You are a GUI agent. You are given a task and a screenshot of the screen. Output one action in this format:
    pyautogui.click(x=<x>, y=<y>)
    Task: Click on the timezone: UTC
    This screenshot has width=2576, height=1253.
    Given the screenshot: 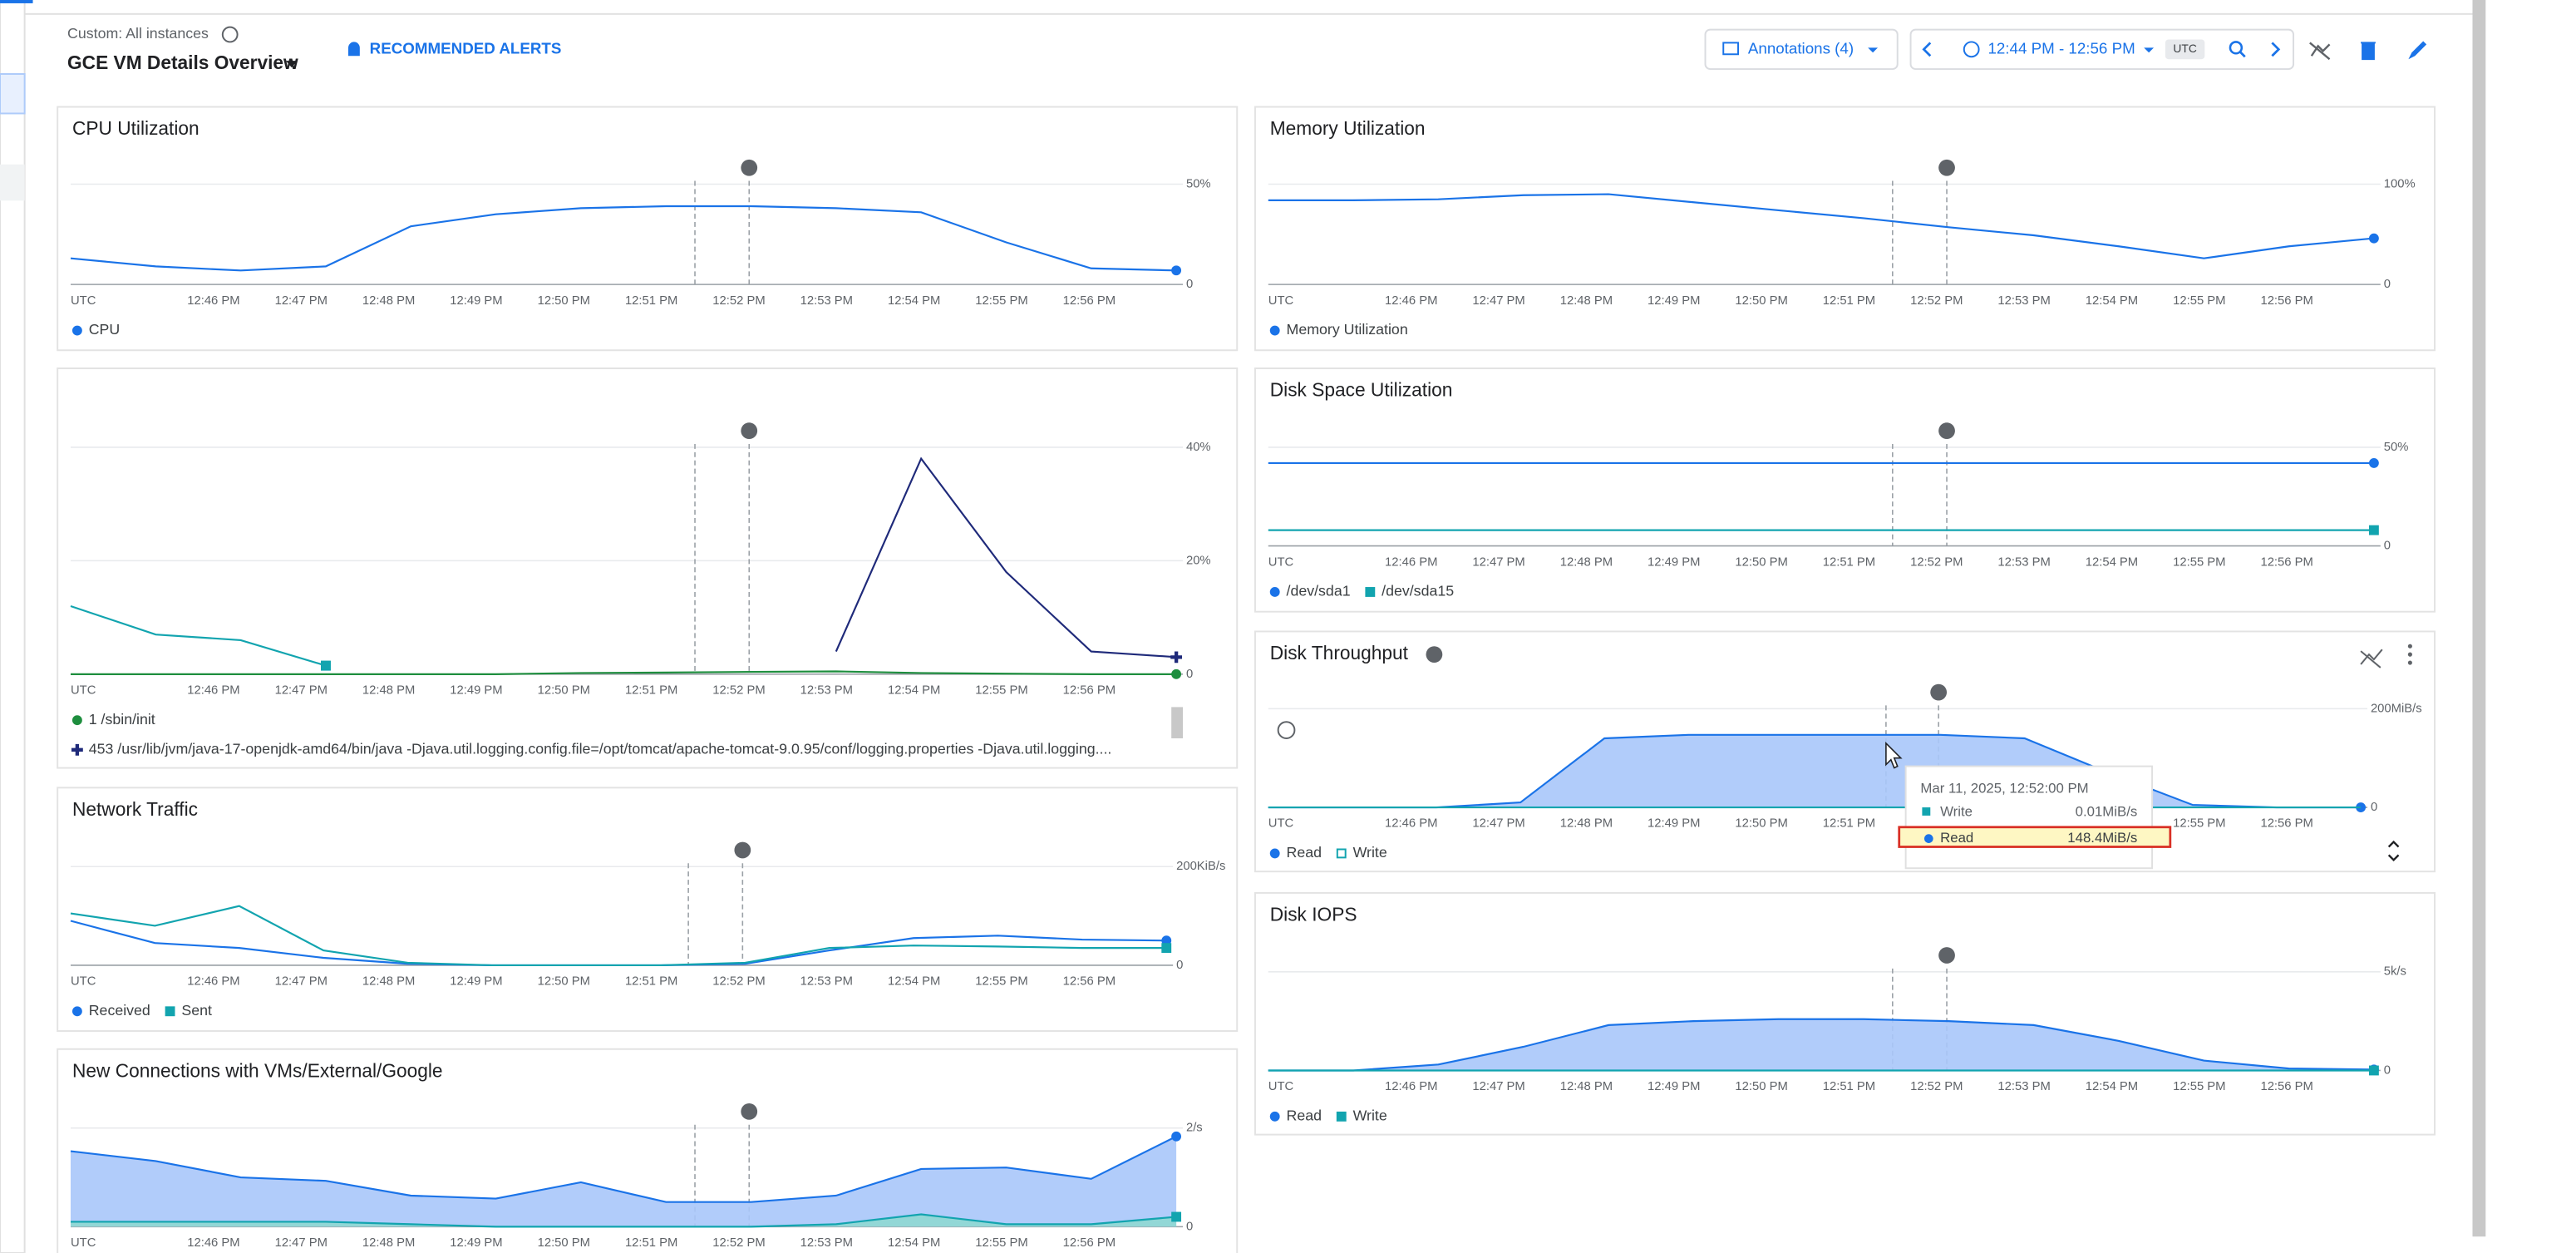 What is the action you would take?
    pyautogui.click(x=2184, y=49)
    